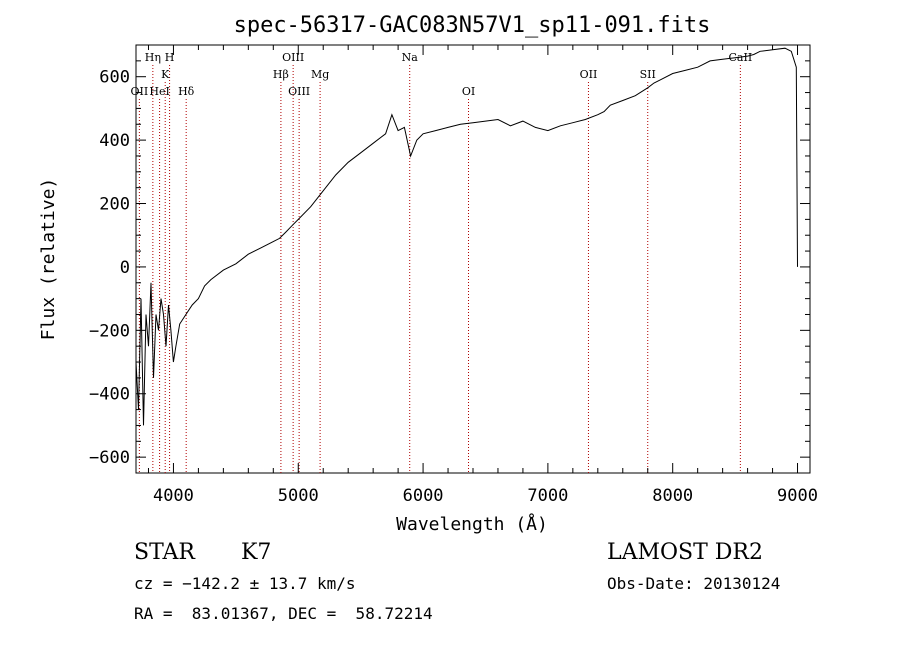 The width and height of the screenshot is (900, 649). What do you see at coordinates (685, 552) in the screenshot?
I see `survey-name: LAMOST DR2` at bounding box center [685, 552].